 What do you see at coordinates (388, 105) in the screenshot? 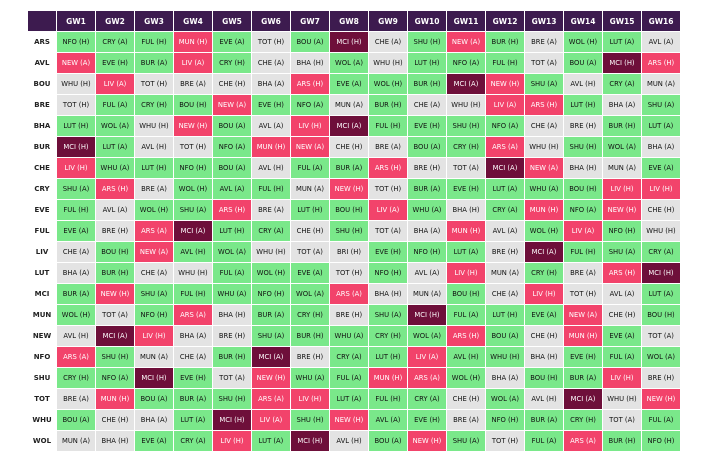
I see `fixture-cell: BUR (H)` at bounding box center [388, 105].